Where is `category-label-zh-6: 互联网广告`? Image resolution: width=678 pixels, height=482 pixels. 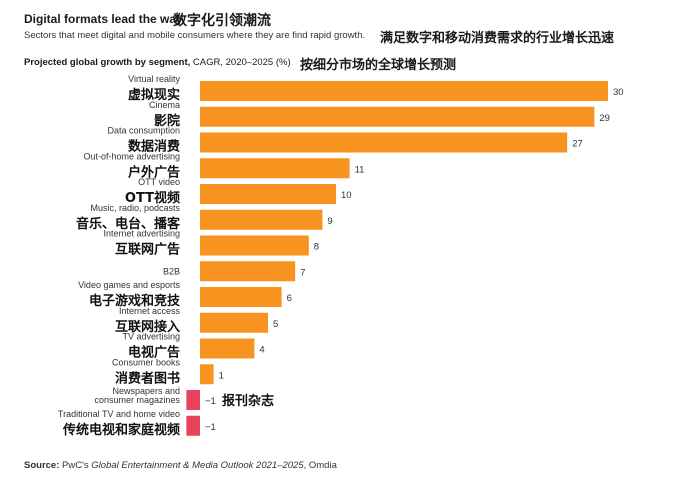
category-label-zh-6: 互联网广告 is located at coordinates (147, 250).